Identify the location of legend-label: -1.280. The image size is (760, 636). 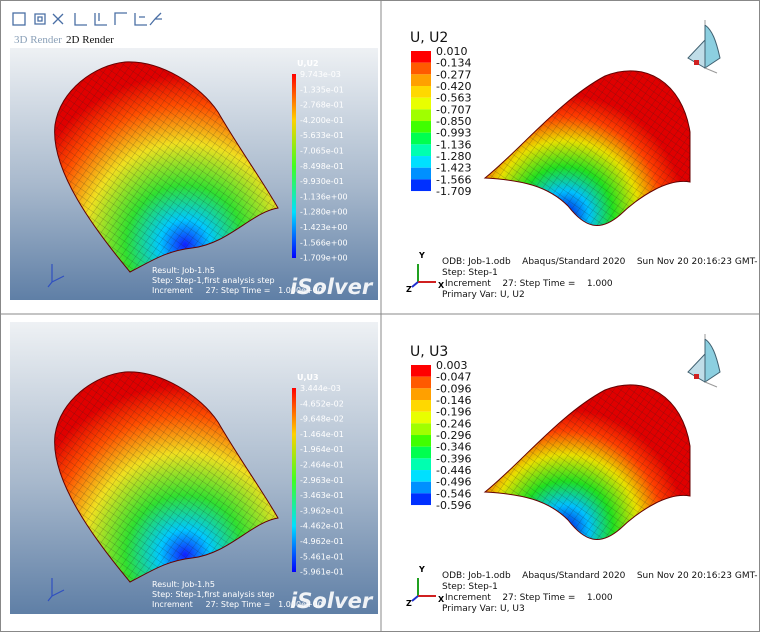
(453, 156).